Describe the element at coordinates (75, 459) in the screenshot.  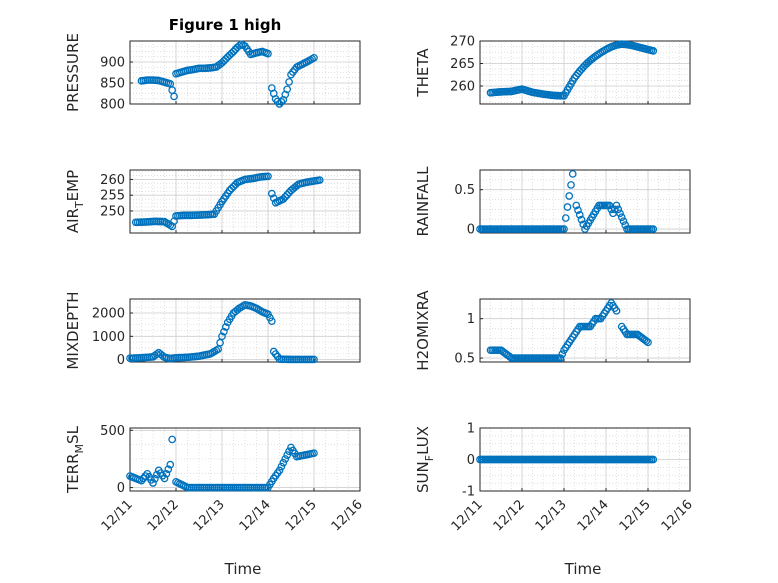
I see `y-axis-label: TERRMSL` at that location.